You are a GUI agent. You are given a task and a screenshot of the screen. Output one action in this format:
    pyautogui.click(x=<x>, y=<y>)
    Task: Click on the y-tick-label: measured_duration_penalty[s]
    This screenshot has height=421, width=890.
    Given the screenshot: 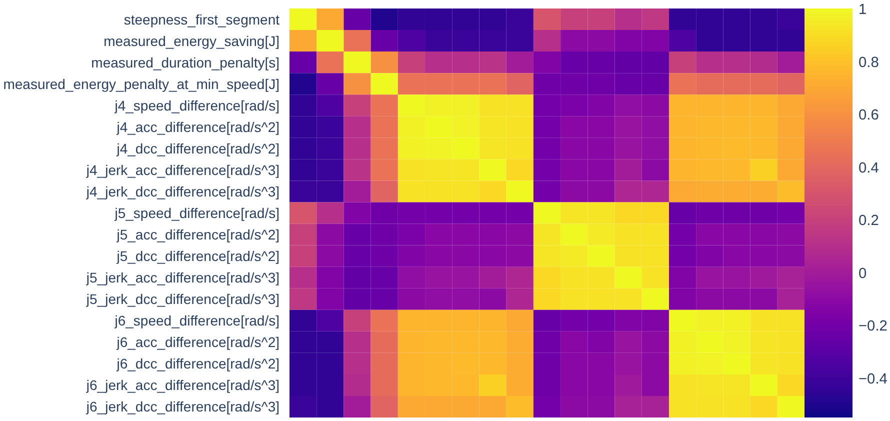 What is the action you would take?
    pyautogui.click(x=185, y=62)
    